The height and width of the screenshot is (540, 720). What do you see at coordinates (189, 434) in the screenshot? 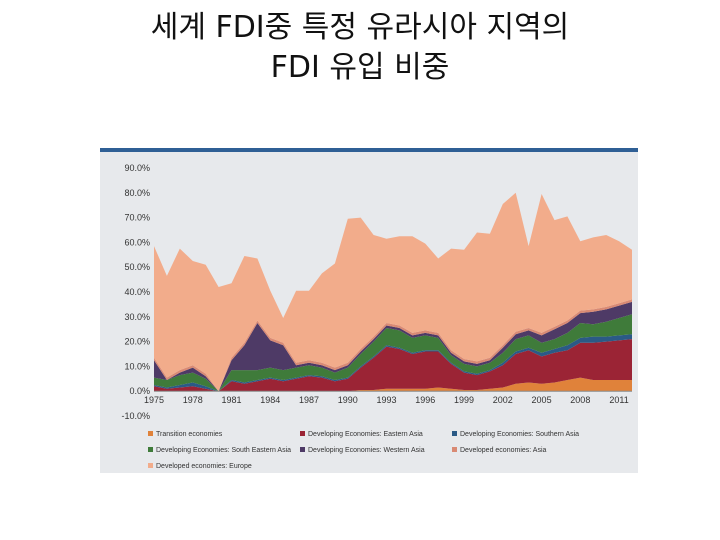
I see `legend-label: Transition economies` at bounding box center [189, 434].